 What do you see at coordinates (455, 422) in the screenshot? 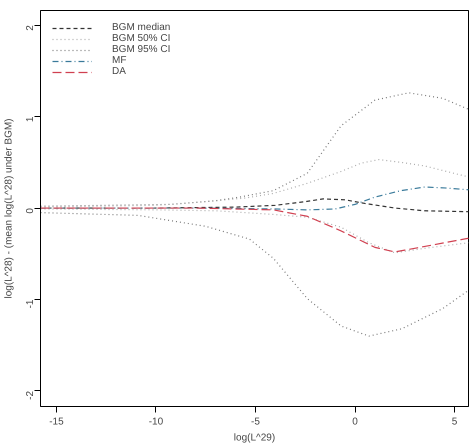
I see `x-tick-label: 5` at bounding box center [455, 422].